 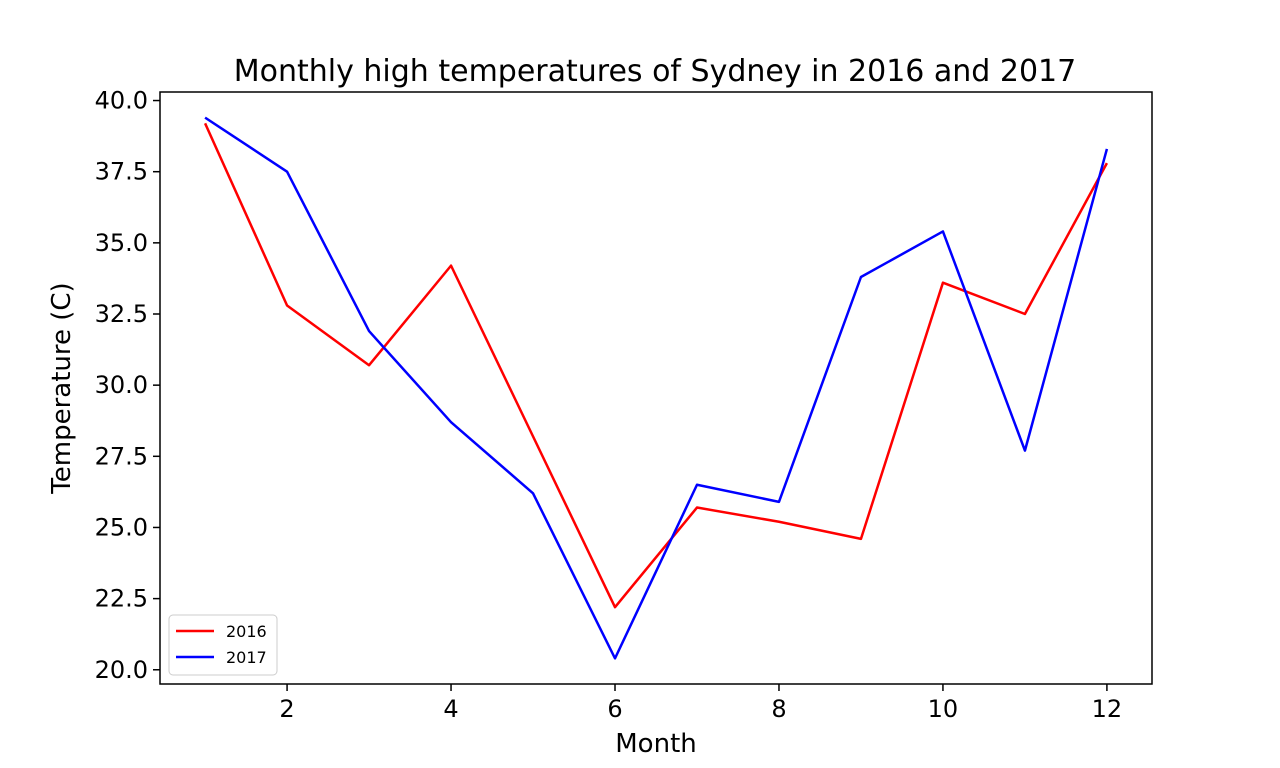 I want to click on y-tick-label: 30.0, so click(x=121, y=385).